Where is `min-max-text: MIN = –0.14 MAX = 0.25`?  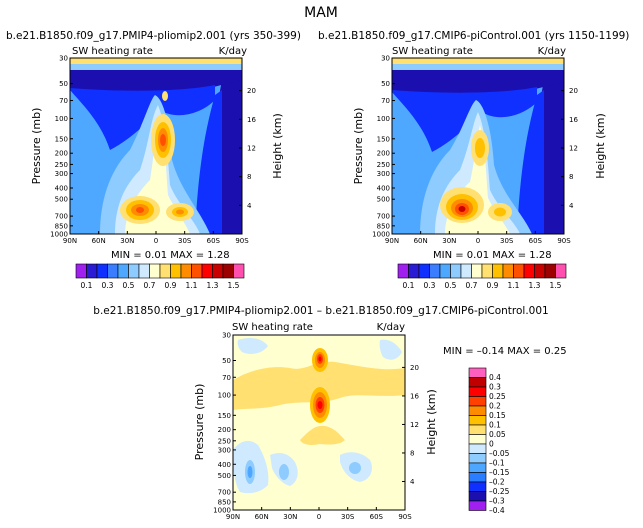
min-max-text: MIN = –0.14 MAX = 0.25 is located at coordinates (505, 351).